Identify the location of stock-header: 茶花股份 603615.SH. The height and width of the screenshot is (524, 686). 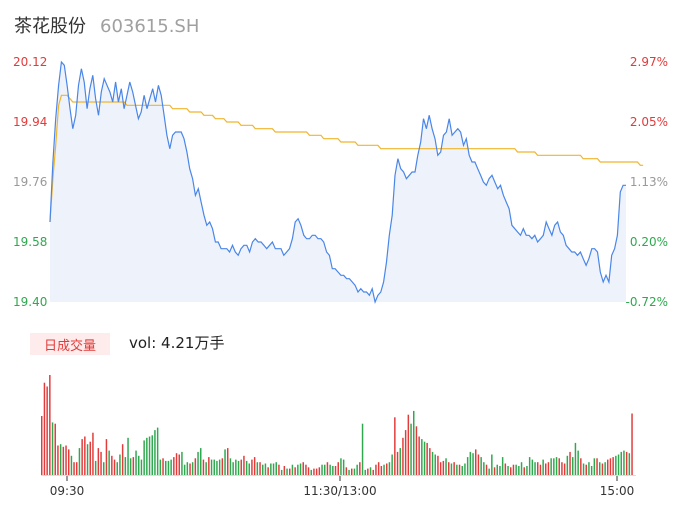
(106, 26).